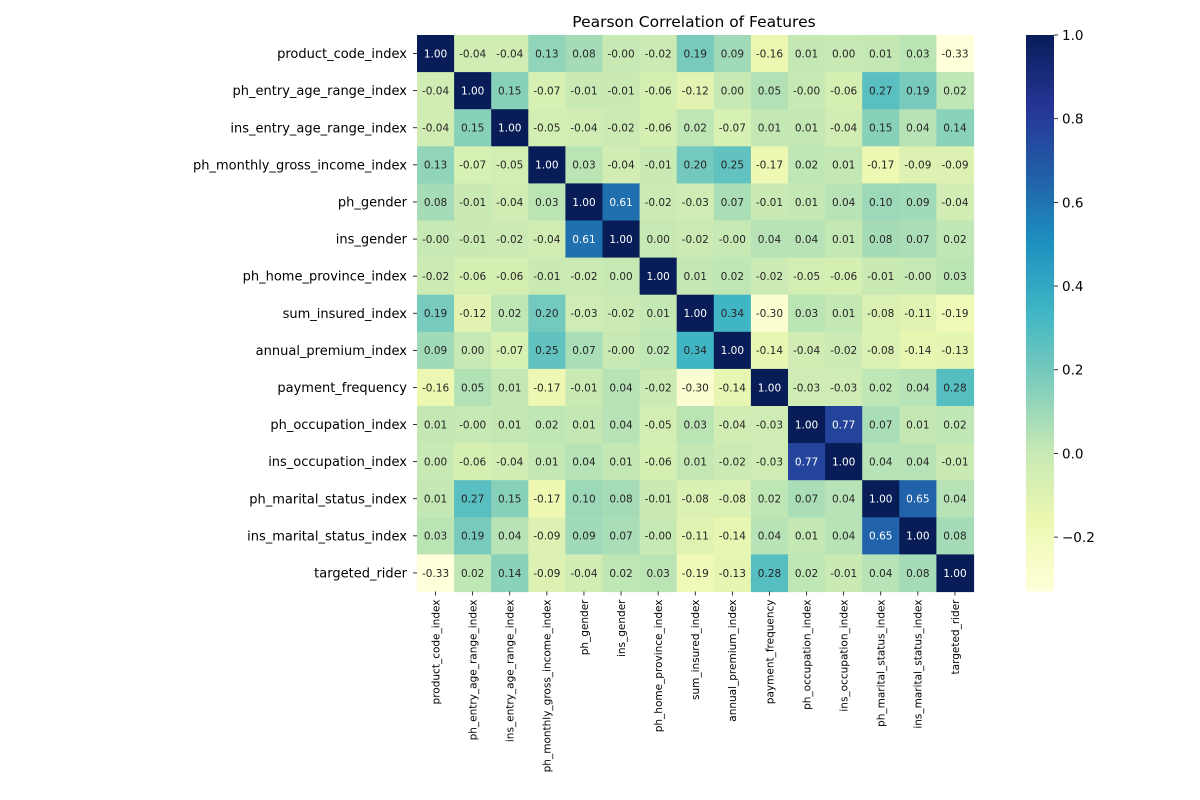 The height and width of the screenshot is (800, 1200). What do you see at coordinates (917, 314) in the screenshot?
I see `cell-value-label: -0.11` at bounding box center [917, 314].